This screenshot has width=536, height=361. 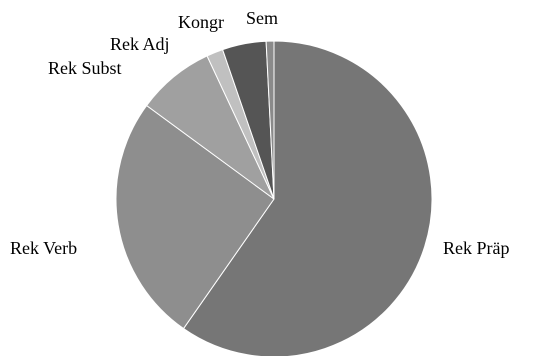 What do you see at coordinates (201, 22) in the screenshot?
I see `pie-label-kongr: Kongr` at bounding box center [201, 22].